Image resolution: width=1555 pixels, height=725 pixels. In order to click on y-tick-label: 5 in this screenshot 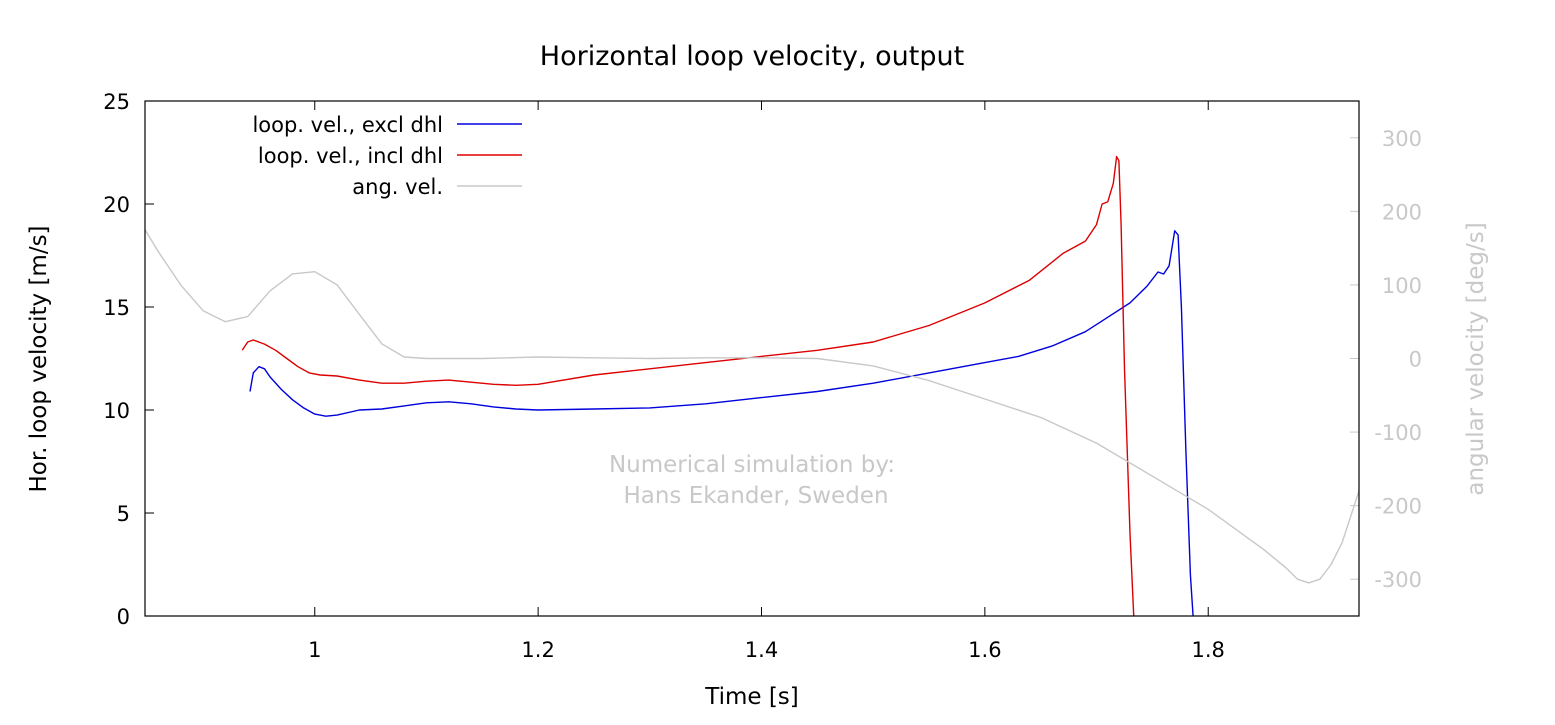, I will do `click(123, 514)`.